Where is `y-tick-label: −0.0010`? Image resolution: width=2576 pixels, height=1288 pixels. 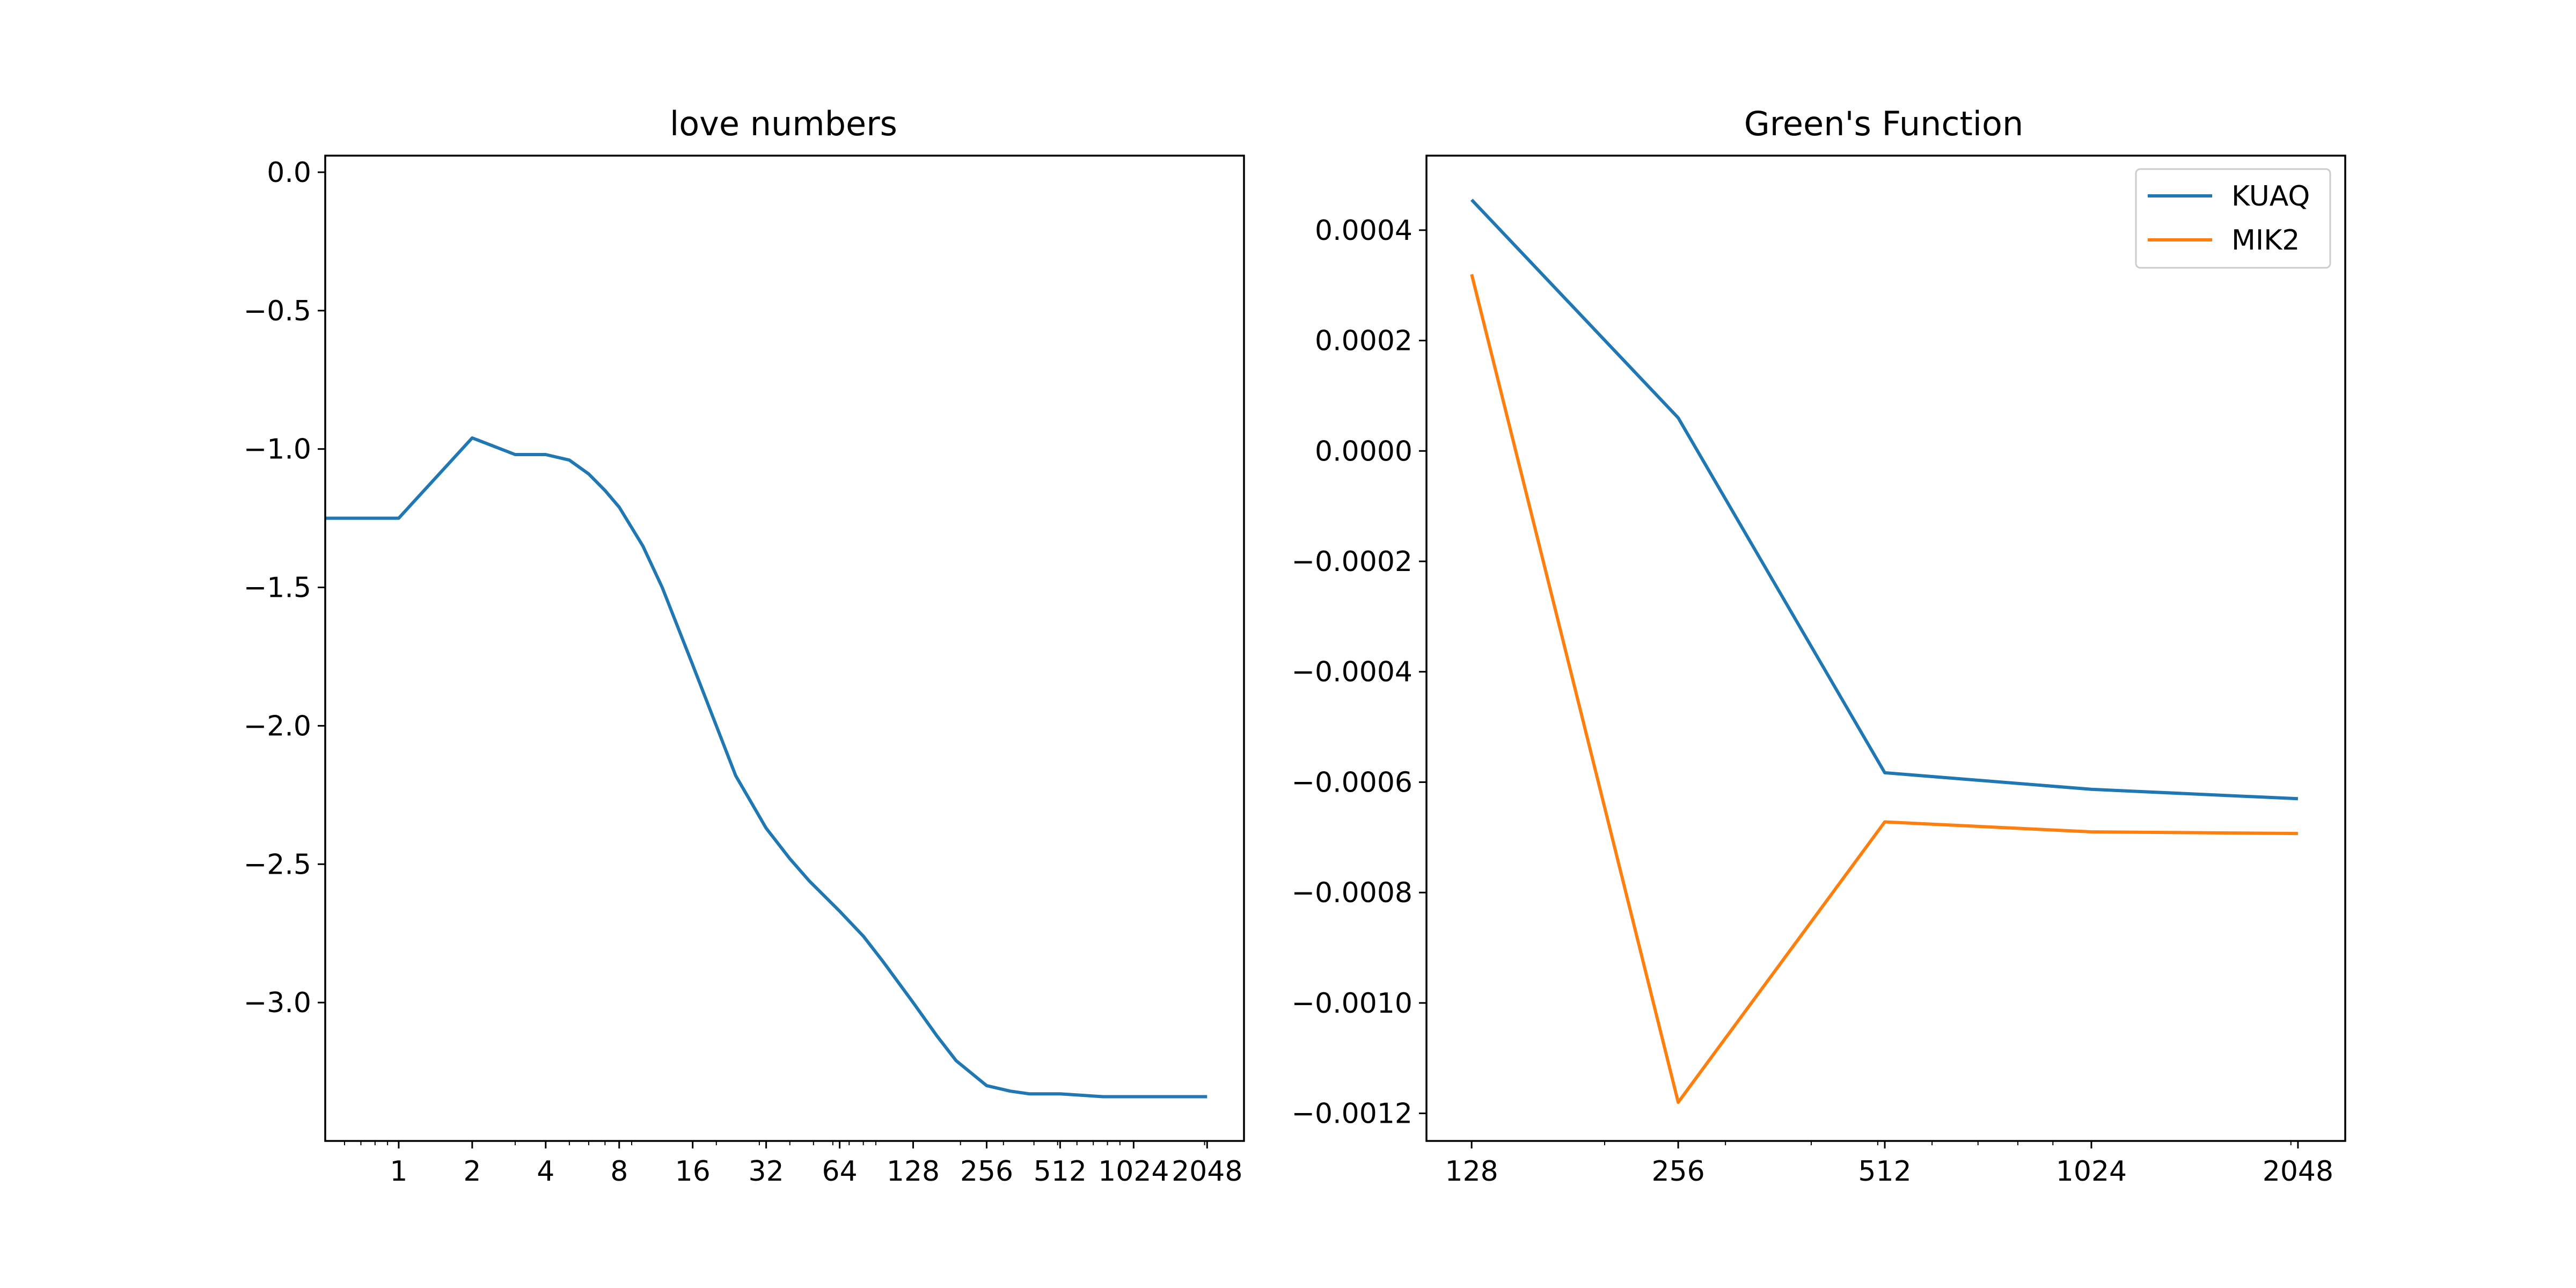 y-tick-label: −0.0010 is located at coordinates (1352, 1003).